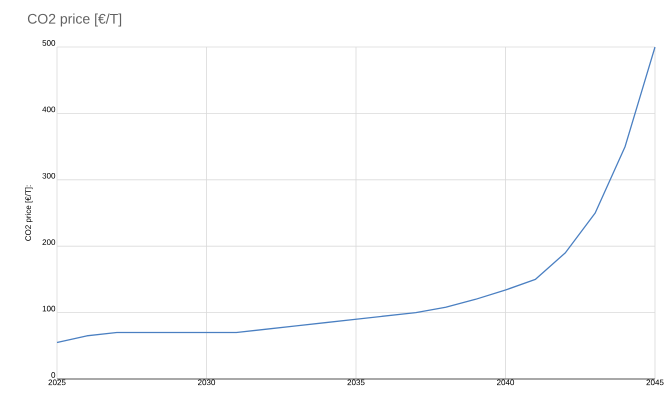 The image size is (670, 410). Describe the element at coordinates (356, 383) in the screenshot. I see `x-tick-label: 2035` at that location.